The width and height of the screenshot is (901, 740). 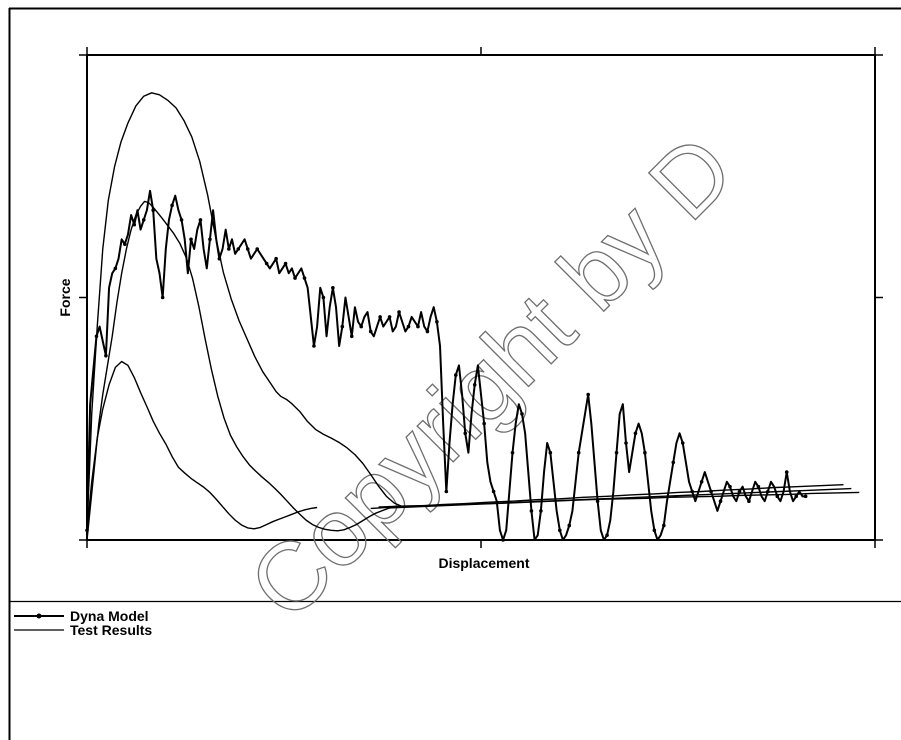 What do you see at coordinates (65, 297) in the screenshot?
I see `y-axis-label: Force` at bounding box center [65, 297].